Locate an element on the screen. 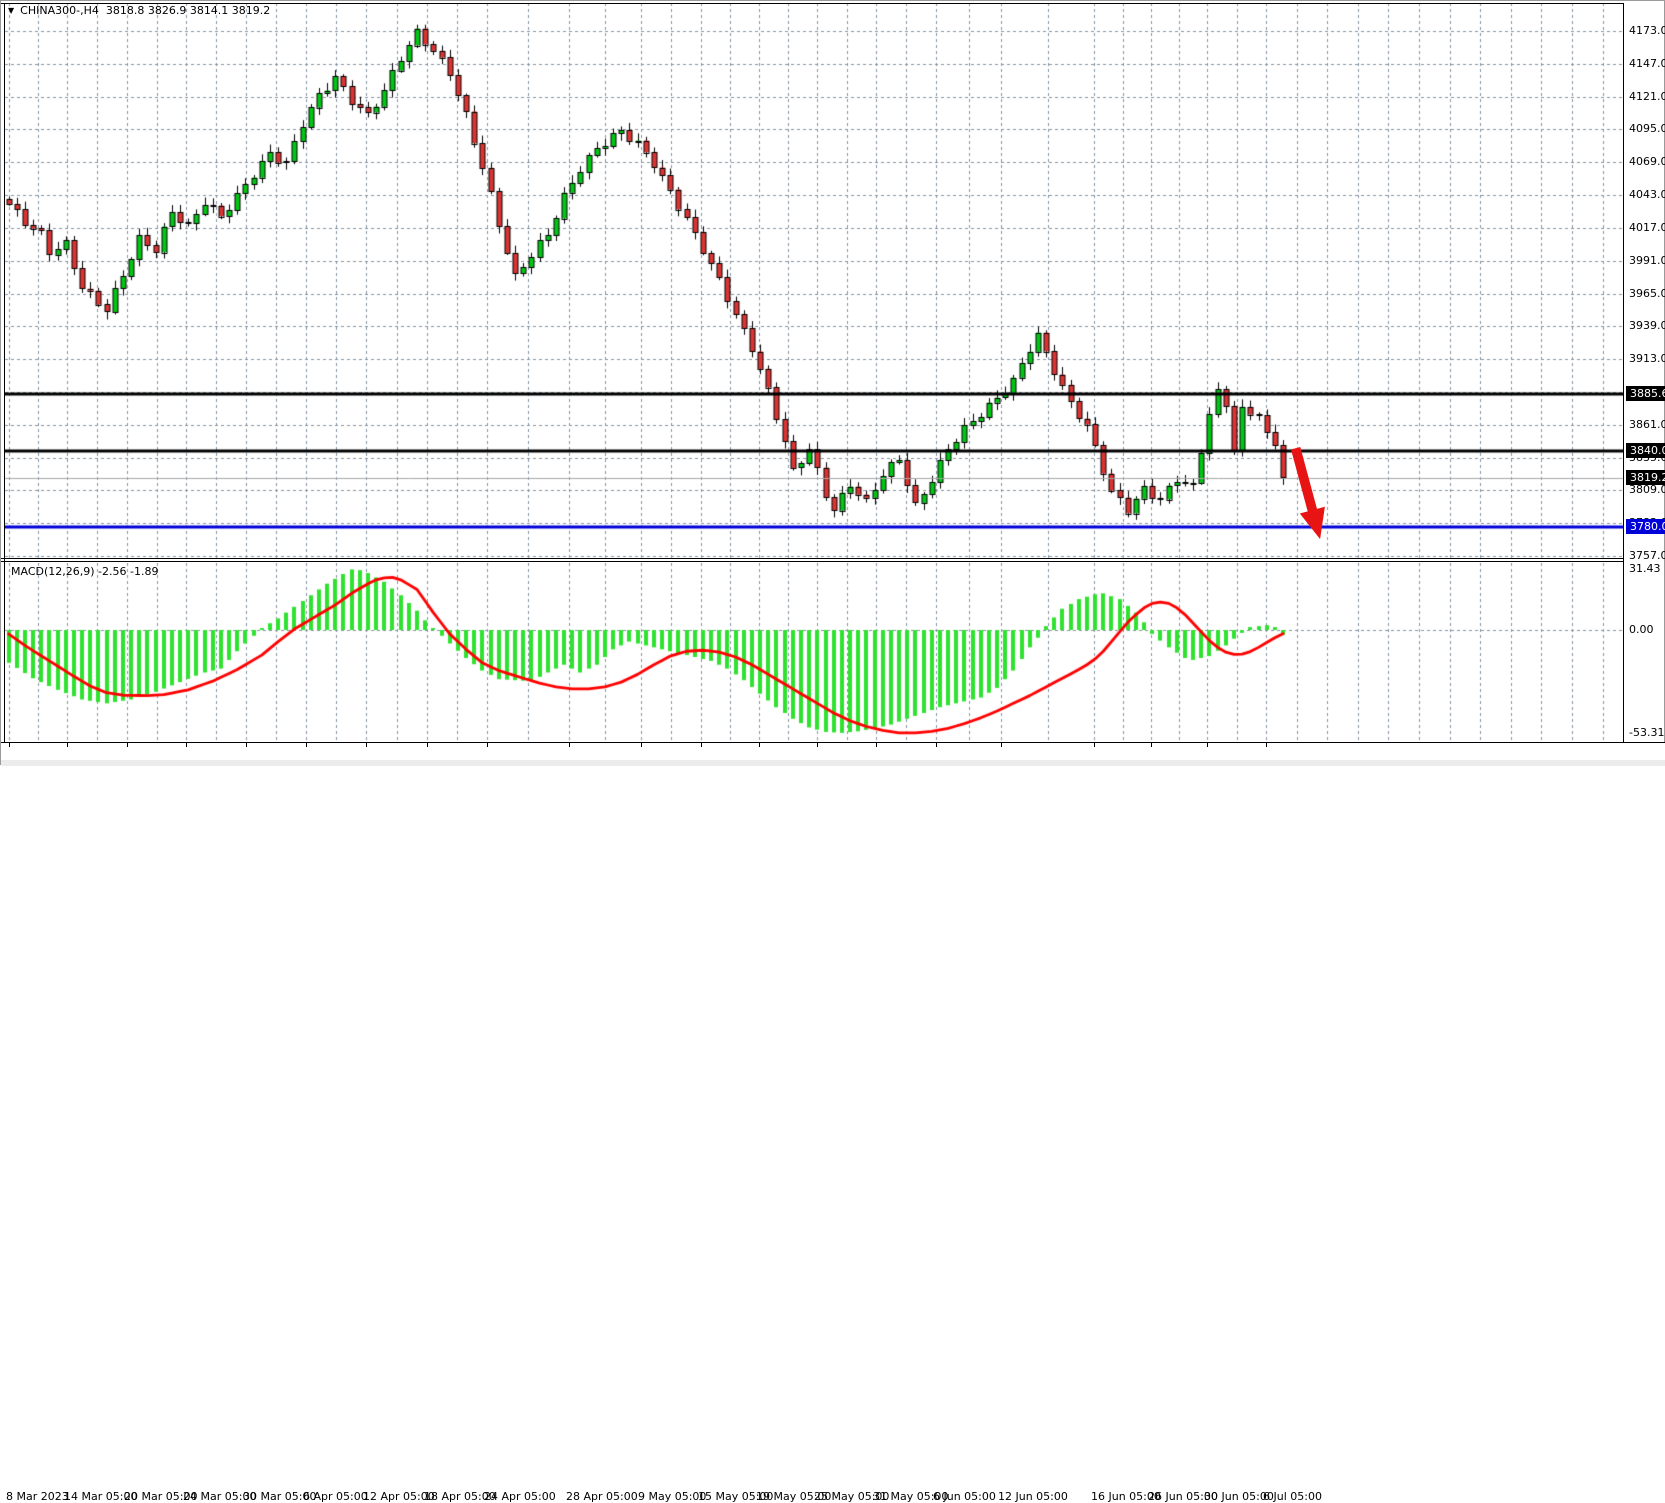  time-tick-label: 24 Apr 05:00 is located at coordinates (520, 1496).